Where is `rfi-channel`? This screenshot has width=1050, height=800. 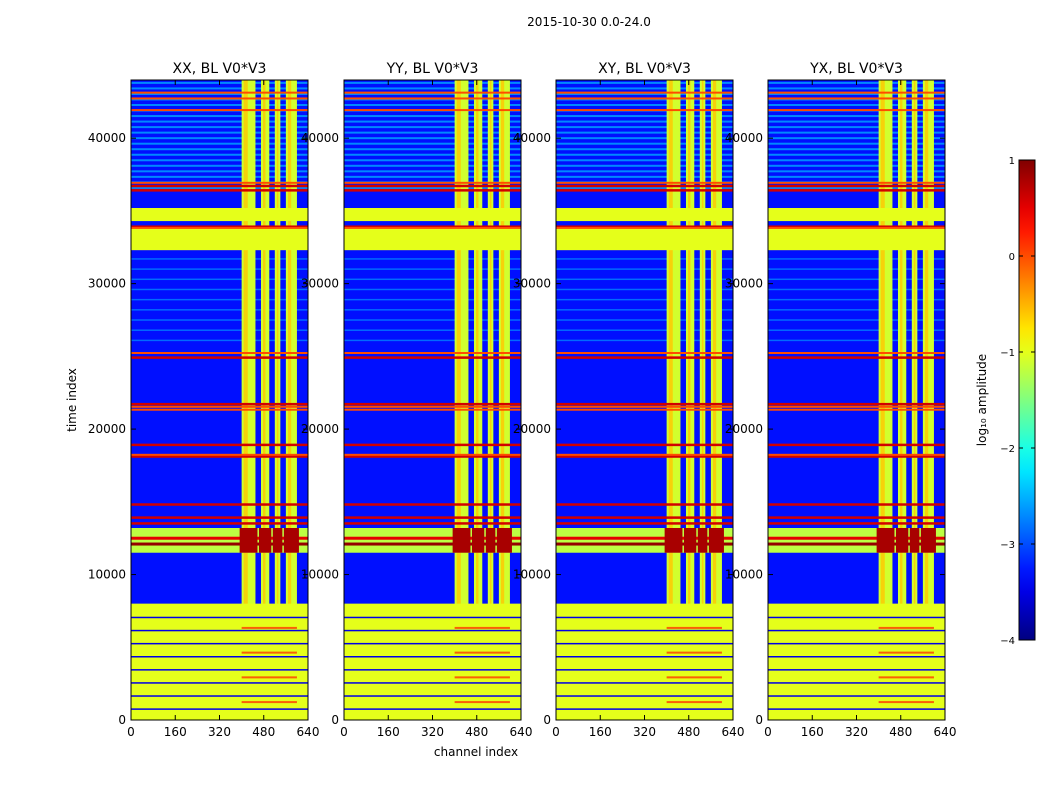 rfi-channel is located at coordinates (716, 400).